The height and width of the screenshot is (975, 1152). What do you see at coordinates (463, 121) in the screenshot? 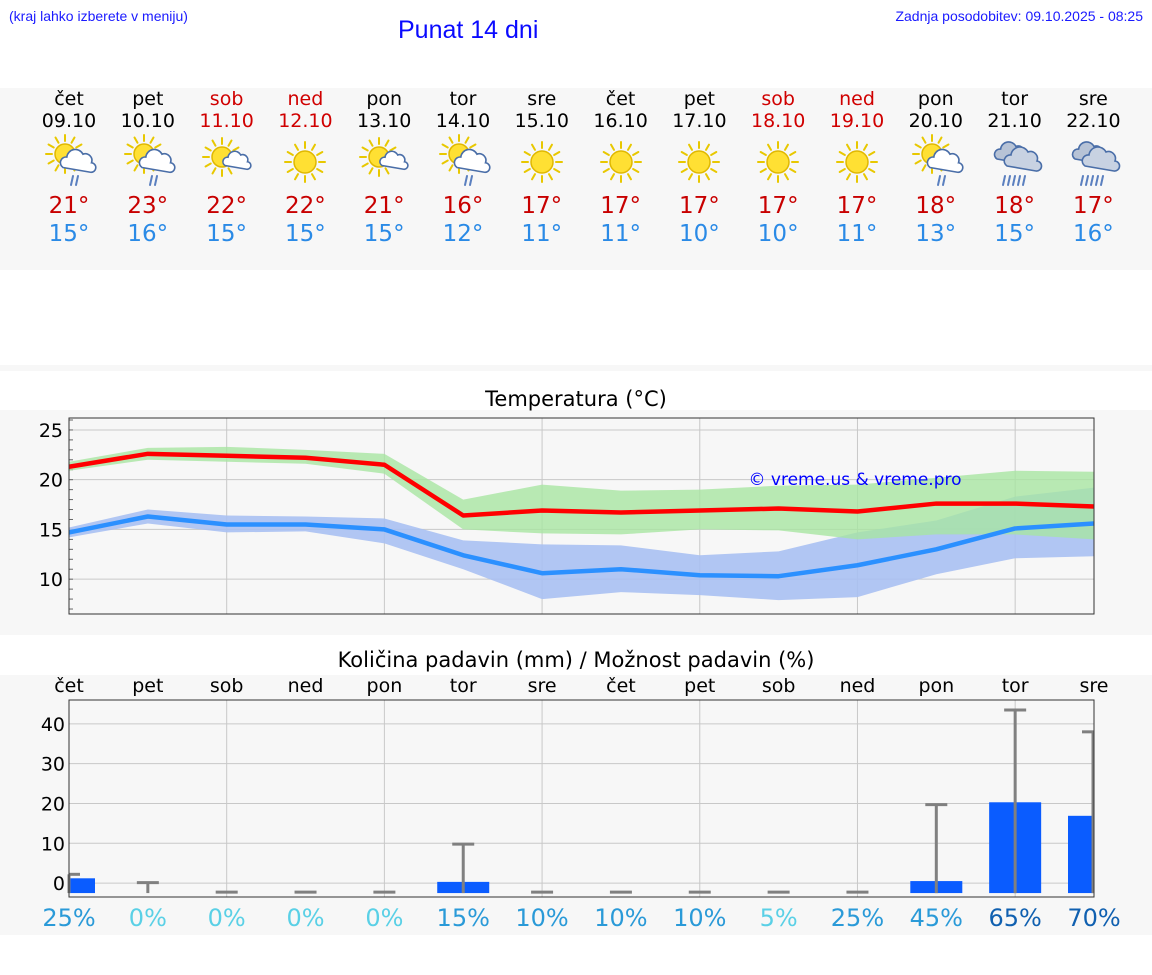
I see `day-date: 14.10` at bounding box center [463, 121].